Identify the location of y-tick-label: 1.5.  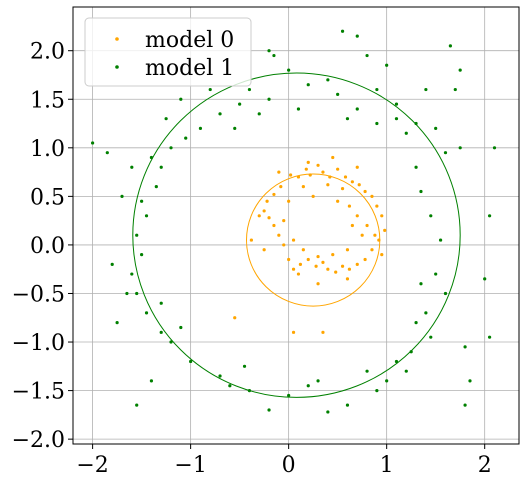
(47, 100).